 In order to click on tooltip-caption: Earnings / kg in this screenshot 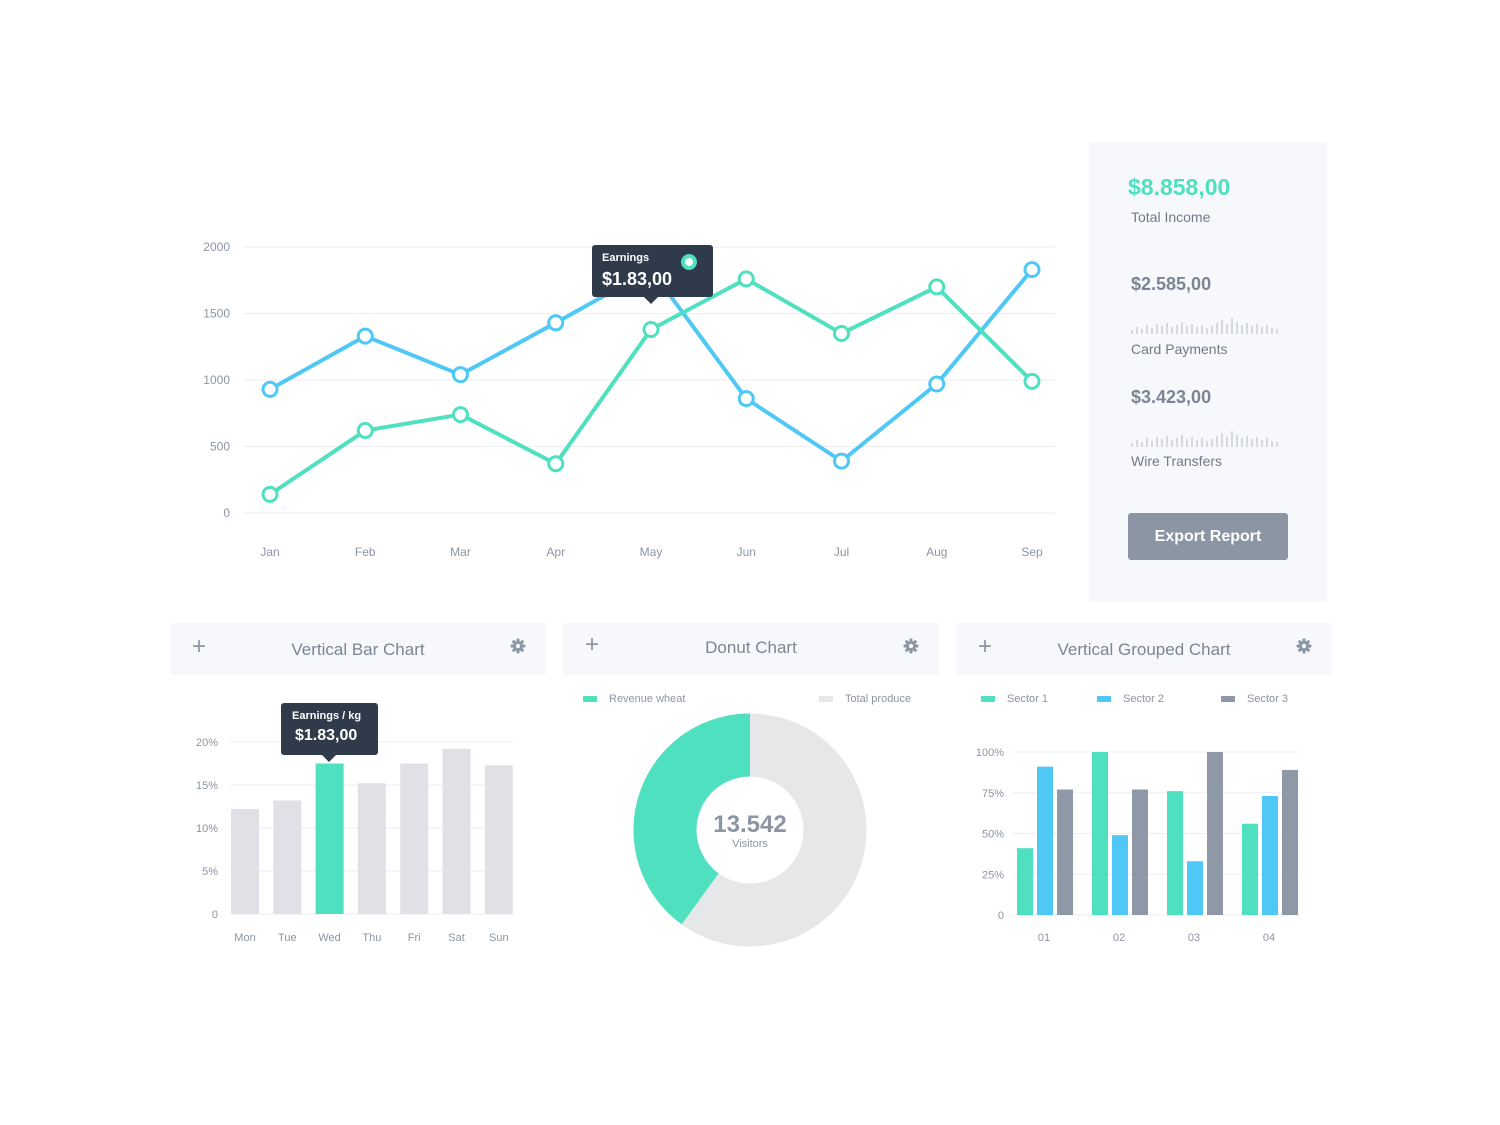, I will do `click(327, 716)`.